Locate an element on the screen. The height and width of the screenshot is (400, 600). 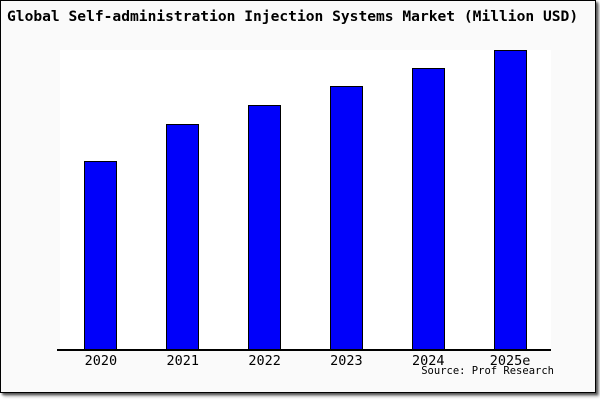
x-tick-label: 2024 is located at coordinates (428, 361).